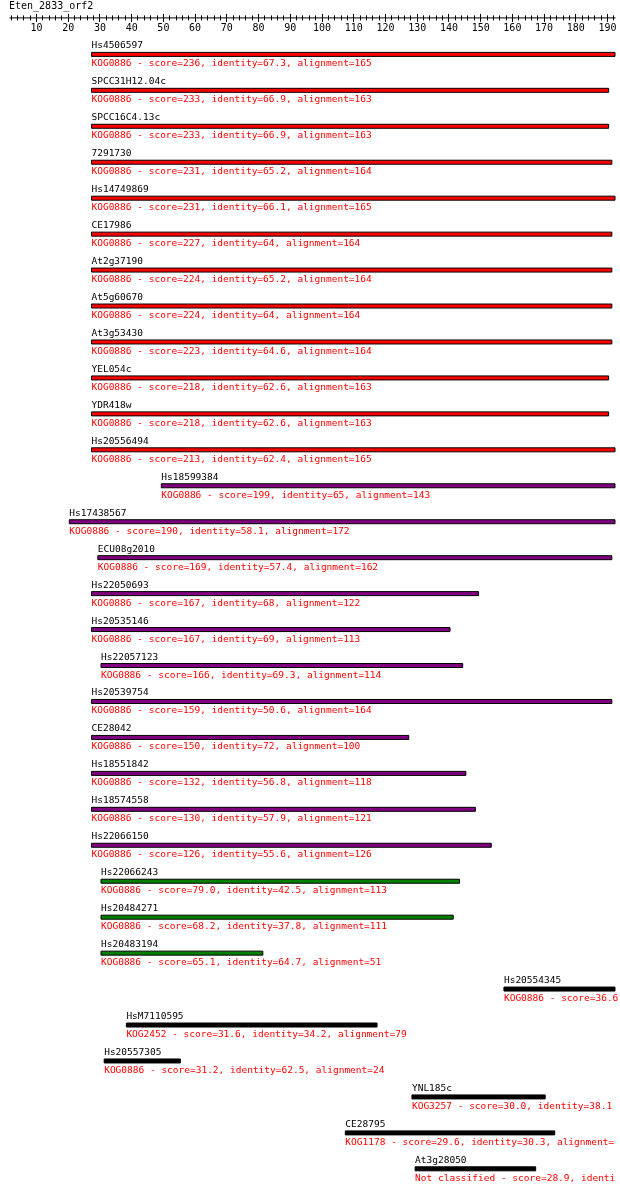 This screenshot has width=620, height=1193. What do you see at coordinates (385, 28) in the screenshot?
I see `x-tick-label: 120` at bounding box center [385, 28].